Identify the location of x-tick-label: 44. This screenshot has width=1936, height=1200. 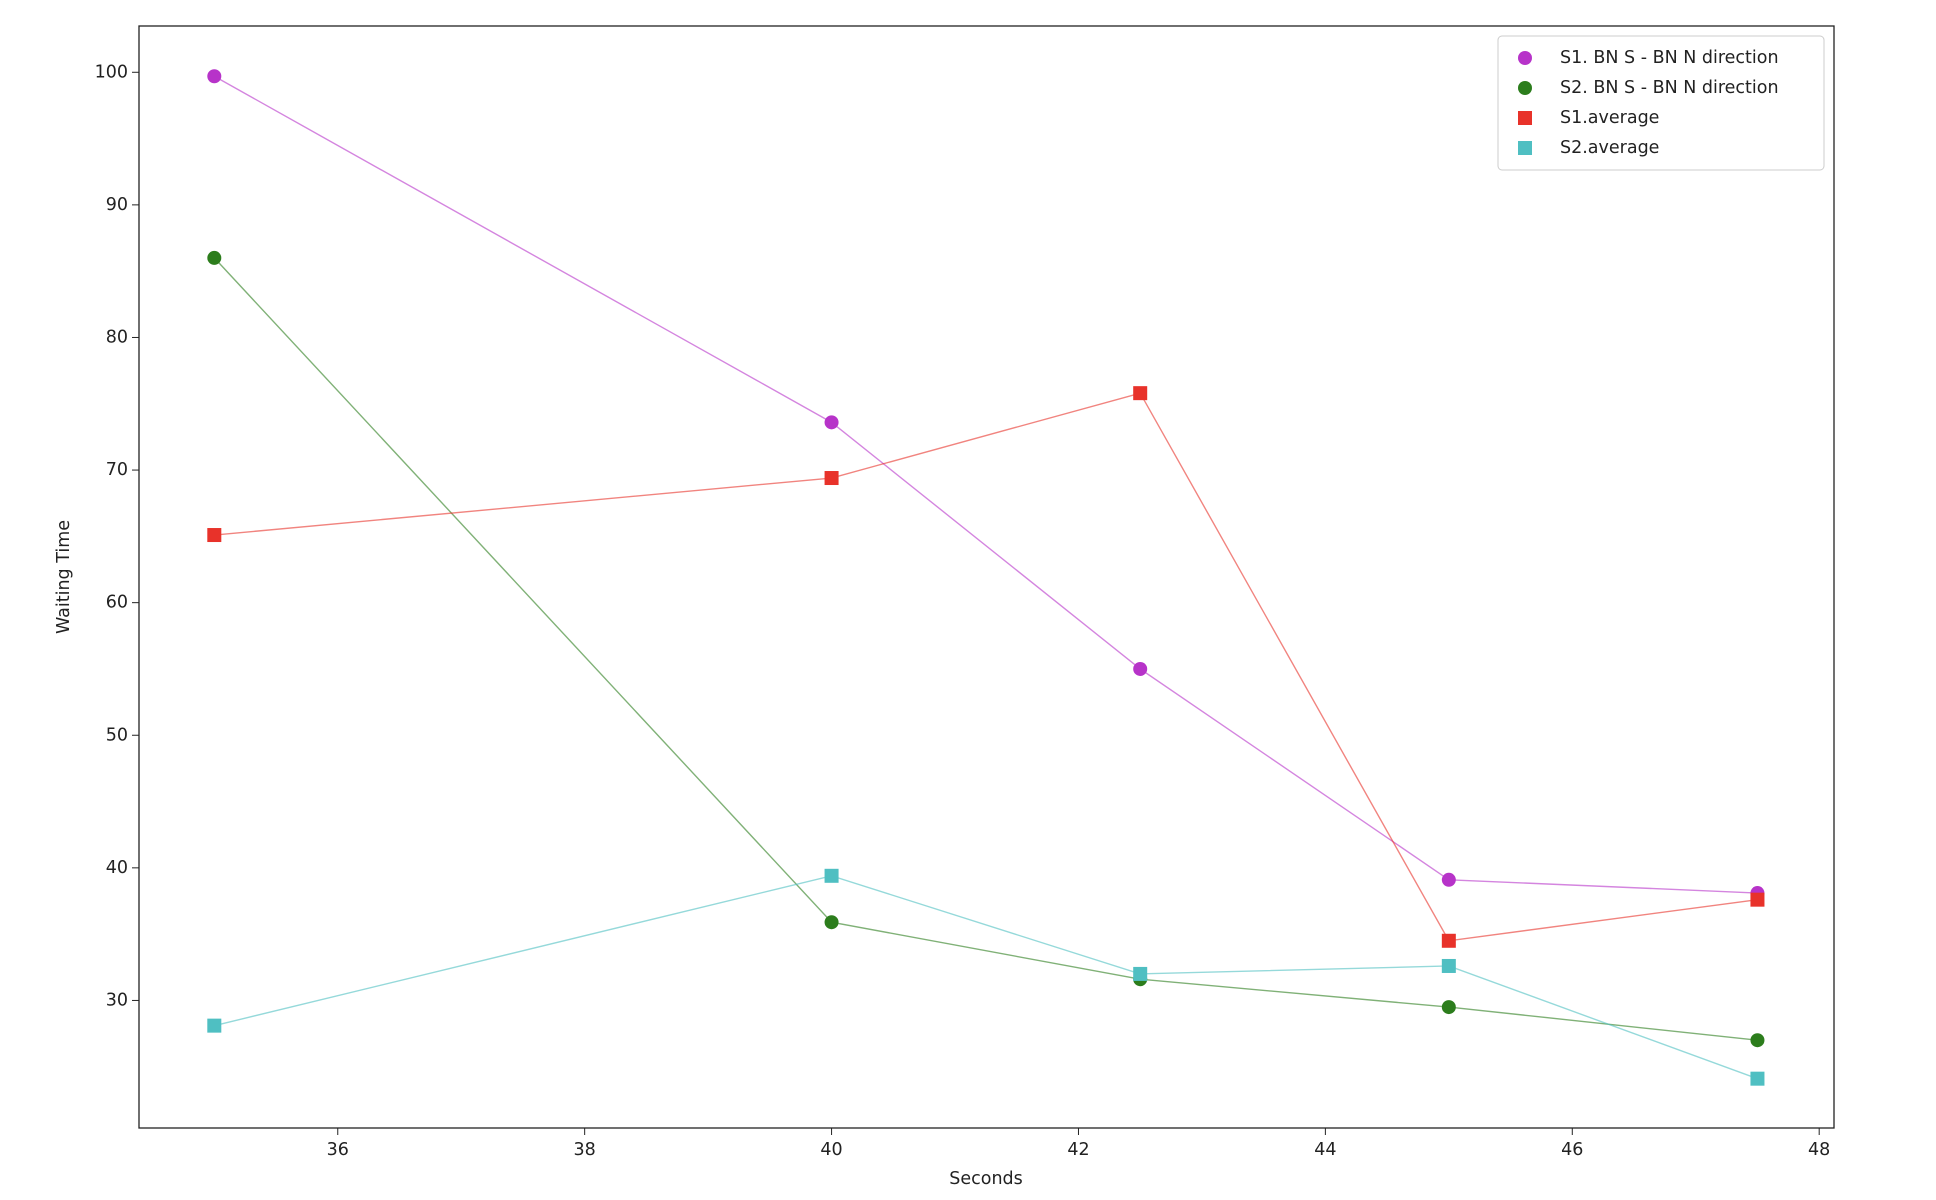
(1325, 1150).